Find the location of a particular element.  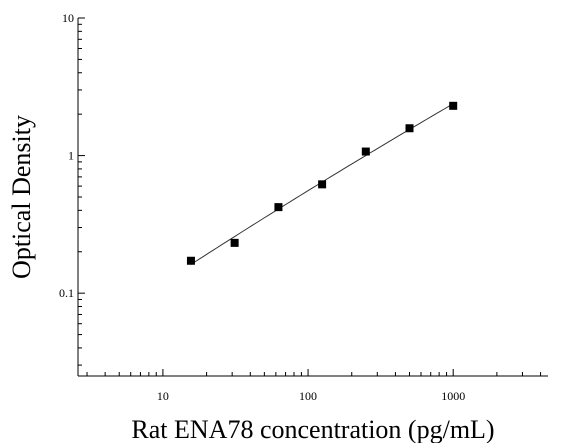

x-tick-label: 100 is located at coordinates (308, 396).